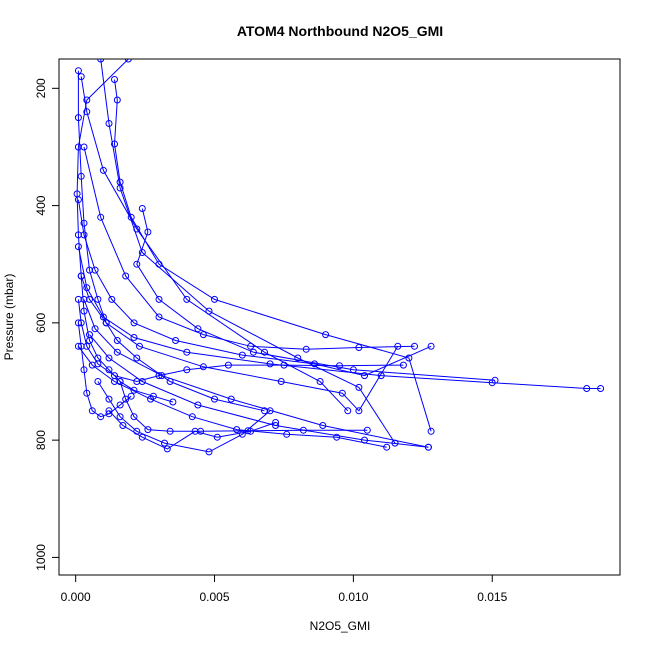 Image resolution: width=650 pixels, height=650 pixels. What do you see at coordinates (340, 31) in the screenshot?
I see `chart-title: ATOM4 Northbound N2O5_GMI` at bounding box center [340, 31].